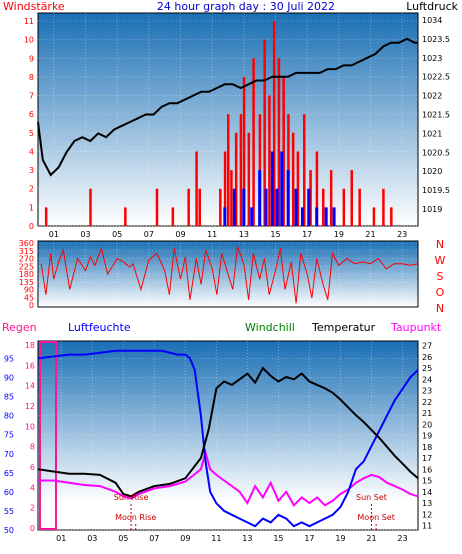 This screenshot has width=462, height=554. Describe the element at coordinates (432, 6) in the screenshot. I see `header-right-label: Luftdruck` at that location.